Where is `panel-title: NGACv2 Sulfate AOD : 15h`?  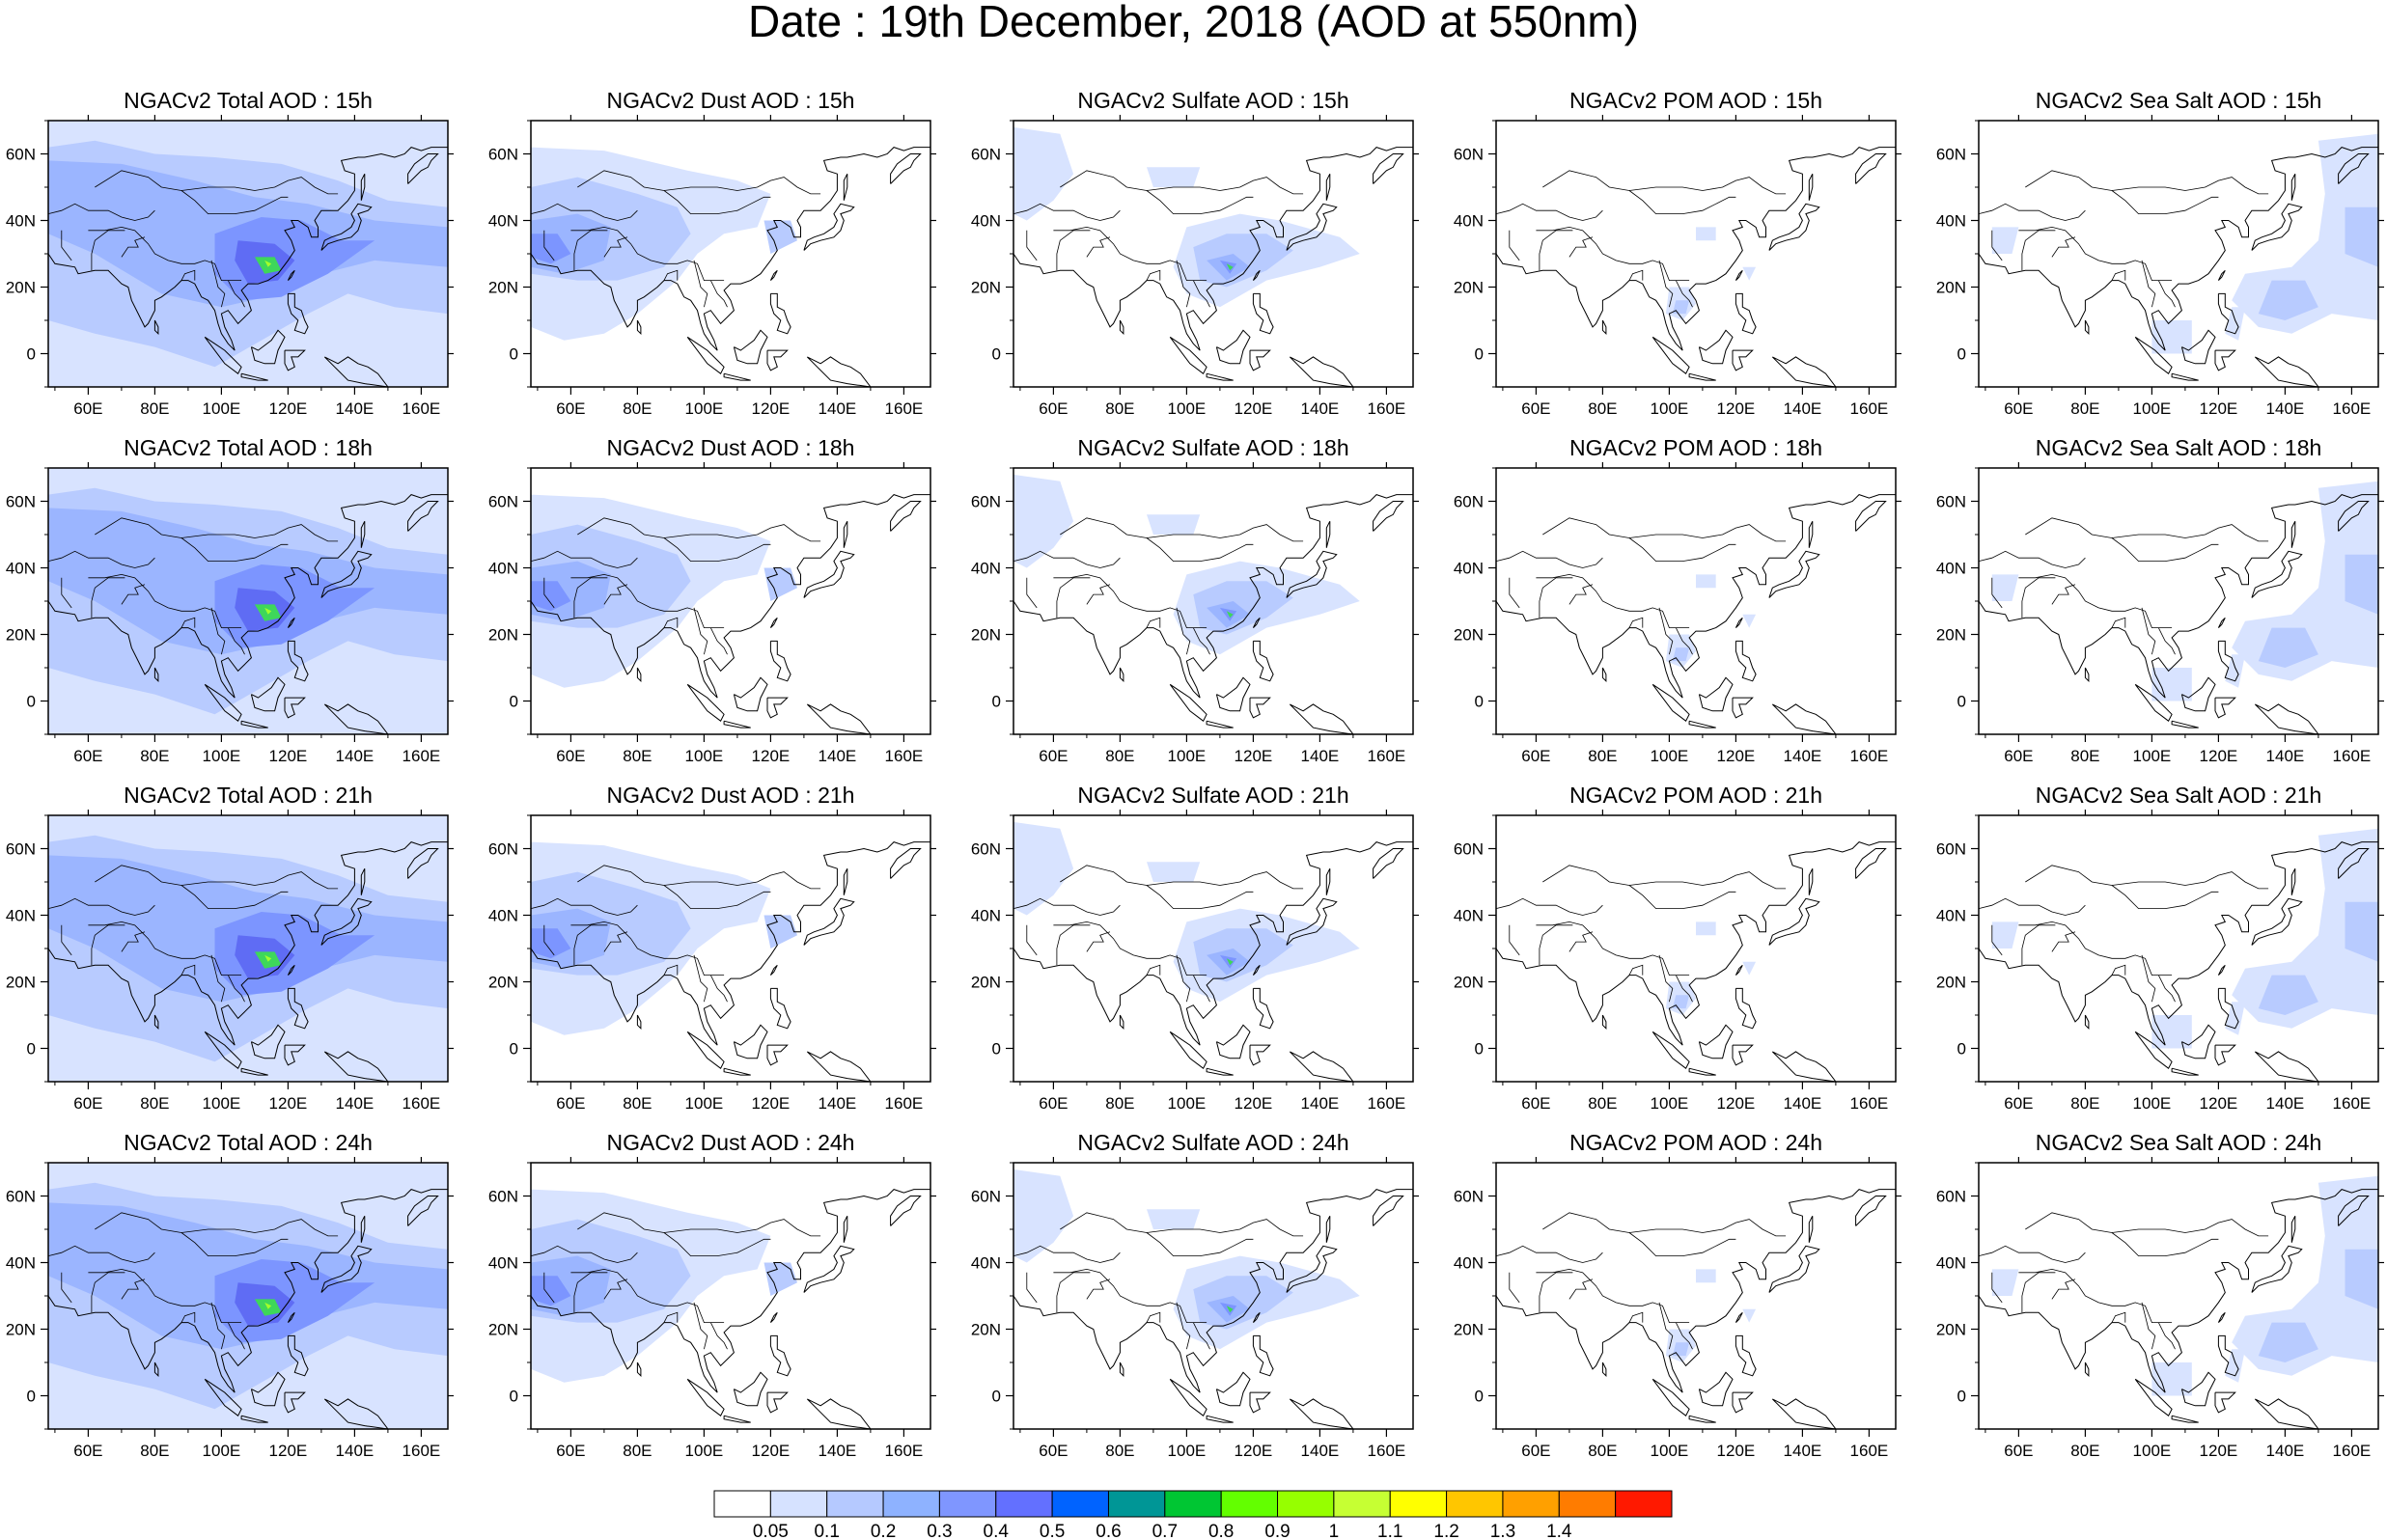
panel-title: NGACv2 Sulfate AOD : 15h is located at coordinates (1213, 100).